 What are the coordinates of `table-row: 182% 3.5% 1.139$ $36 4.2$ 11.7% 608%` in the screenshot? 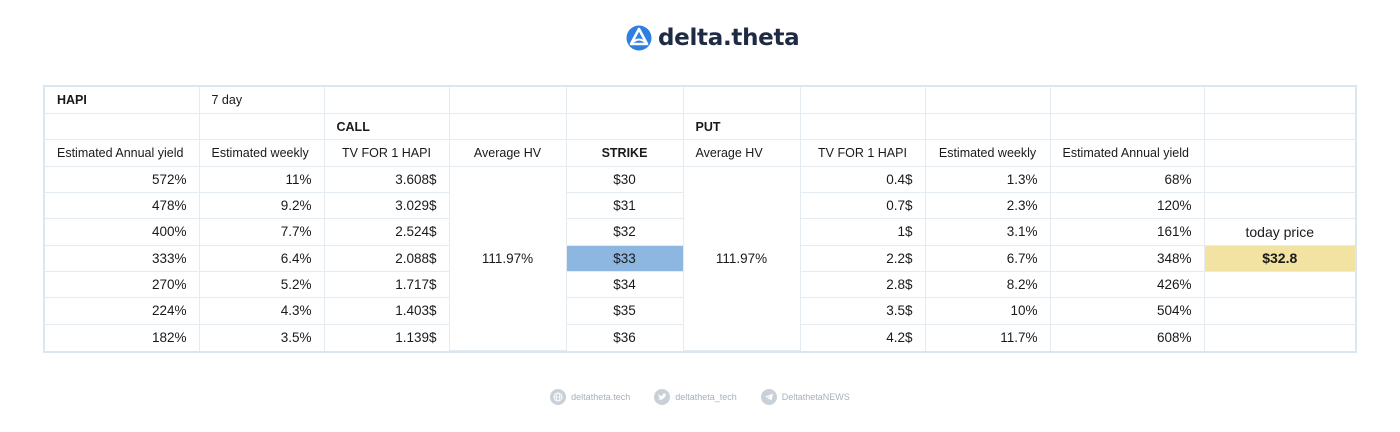 It's located at (700, 337).